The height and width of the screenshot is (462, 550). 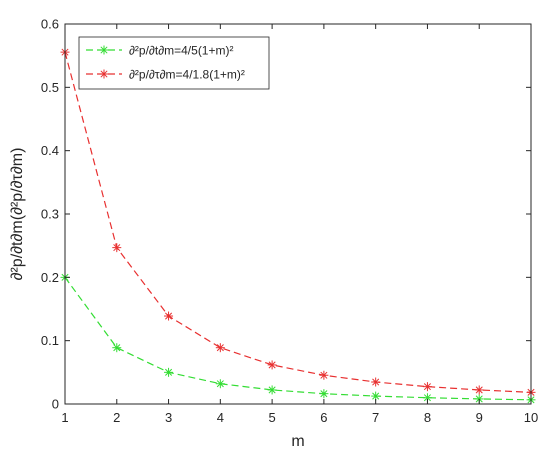 What do you see at coordinates (479, 417) in the screenshot?
I see `x-tick-label: 9` at bounding box center [479, 417].